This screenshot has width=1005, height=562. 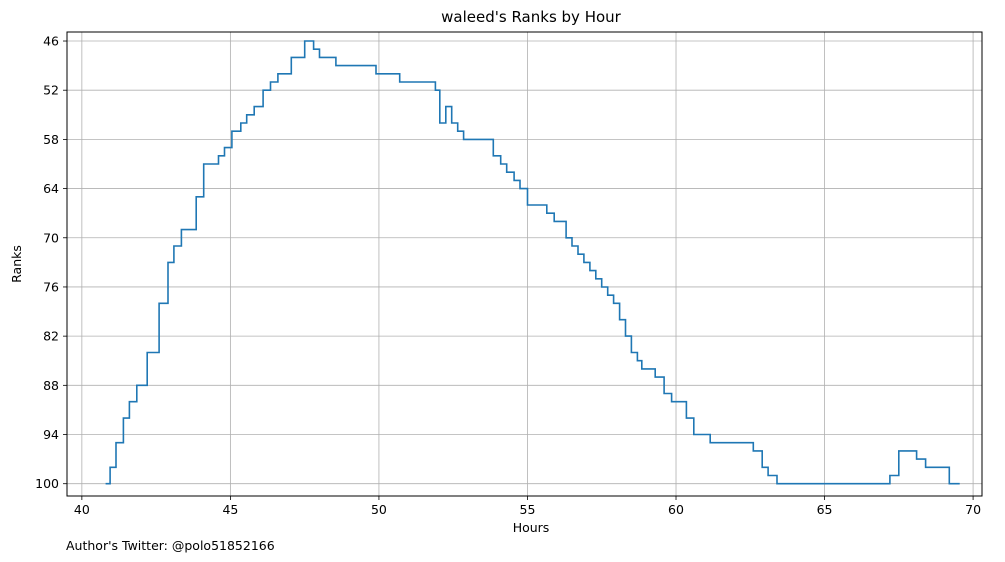 I want to click on y-tick-label: 100, so click(x=47, y=483).